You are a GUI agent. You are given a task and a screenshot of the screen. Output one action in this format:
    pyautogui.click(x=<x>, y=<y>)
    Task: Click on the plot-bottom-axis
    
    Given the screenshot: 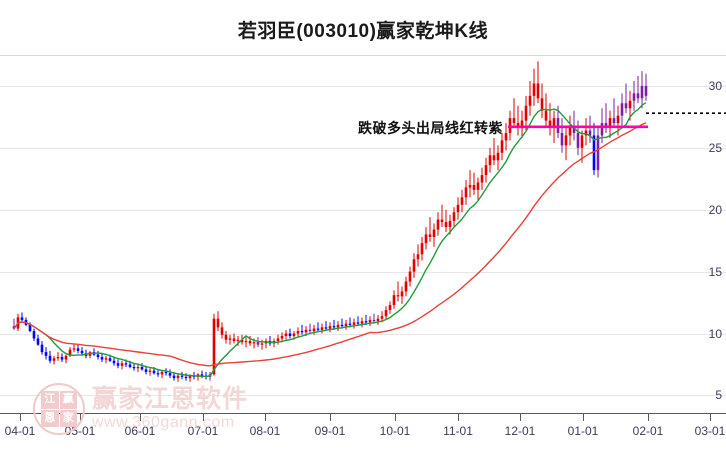 What is the action you would take?
    pyautogui.click(x=363, y=413)
    